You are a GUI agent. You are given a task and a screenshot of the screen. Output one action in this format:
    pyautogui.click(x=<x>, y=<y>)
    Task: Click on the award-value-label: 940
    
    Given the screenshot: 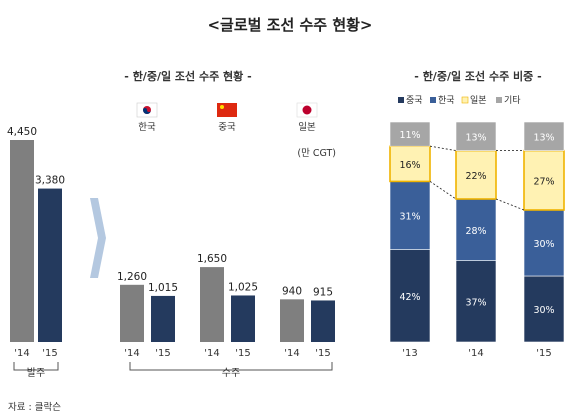 What is the action you would take?
    pyautogui.click(x=292, y=291)
    